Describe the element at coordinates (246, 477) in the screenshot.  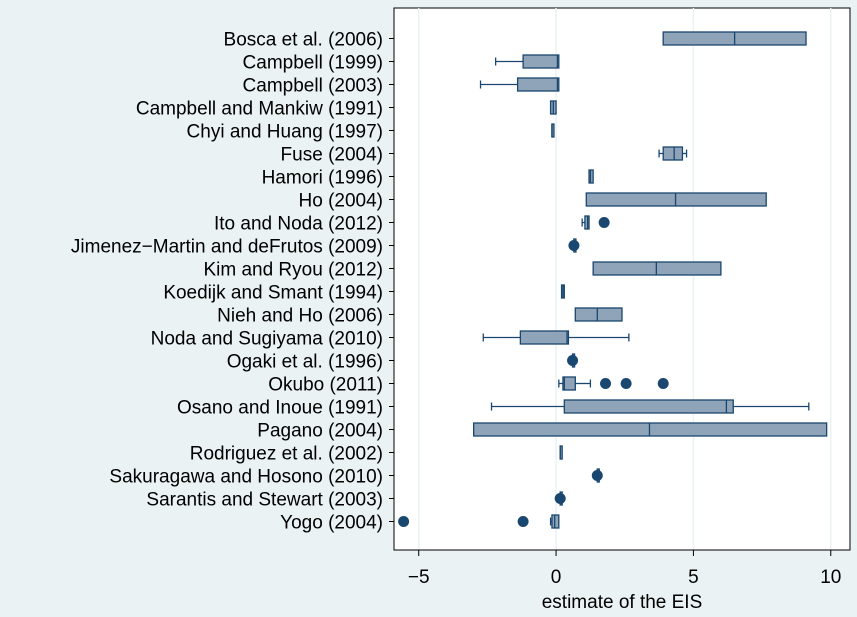
I see `category-label: Sakuragawa and Hosono (2010)` at that location.